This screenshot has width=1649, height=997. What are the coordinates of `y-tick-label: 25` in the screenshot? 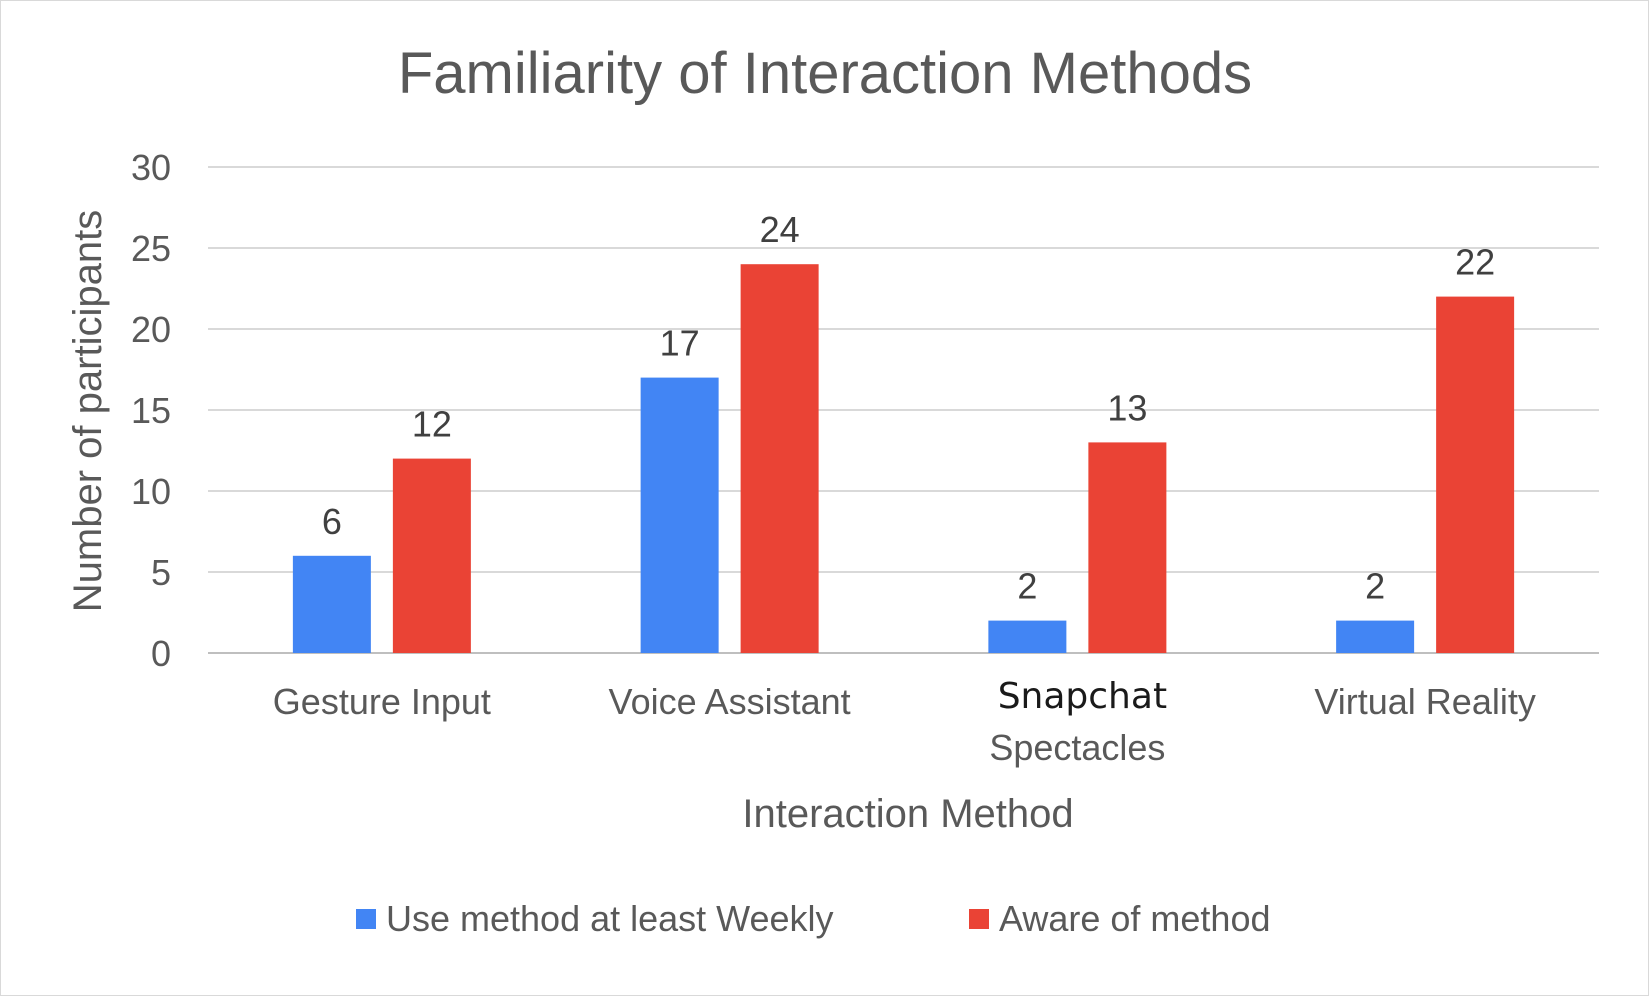 It's located at (151, 248).